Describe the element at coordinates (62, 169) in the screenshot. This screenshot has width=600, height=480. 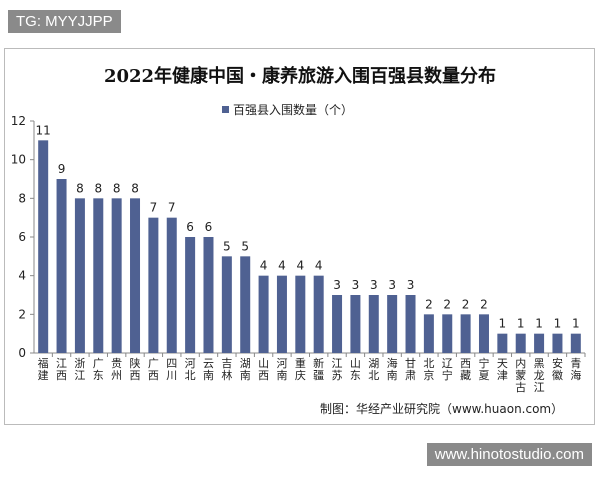
I see `data-label: 9` at that location.